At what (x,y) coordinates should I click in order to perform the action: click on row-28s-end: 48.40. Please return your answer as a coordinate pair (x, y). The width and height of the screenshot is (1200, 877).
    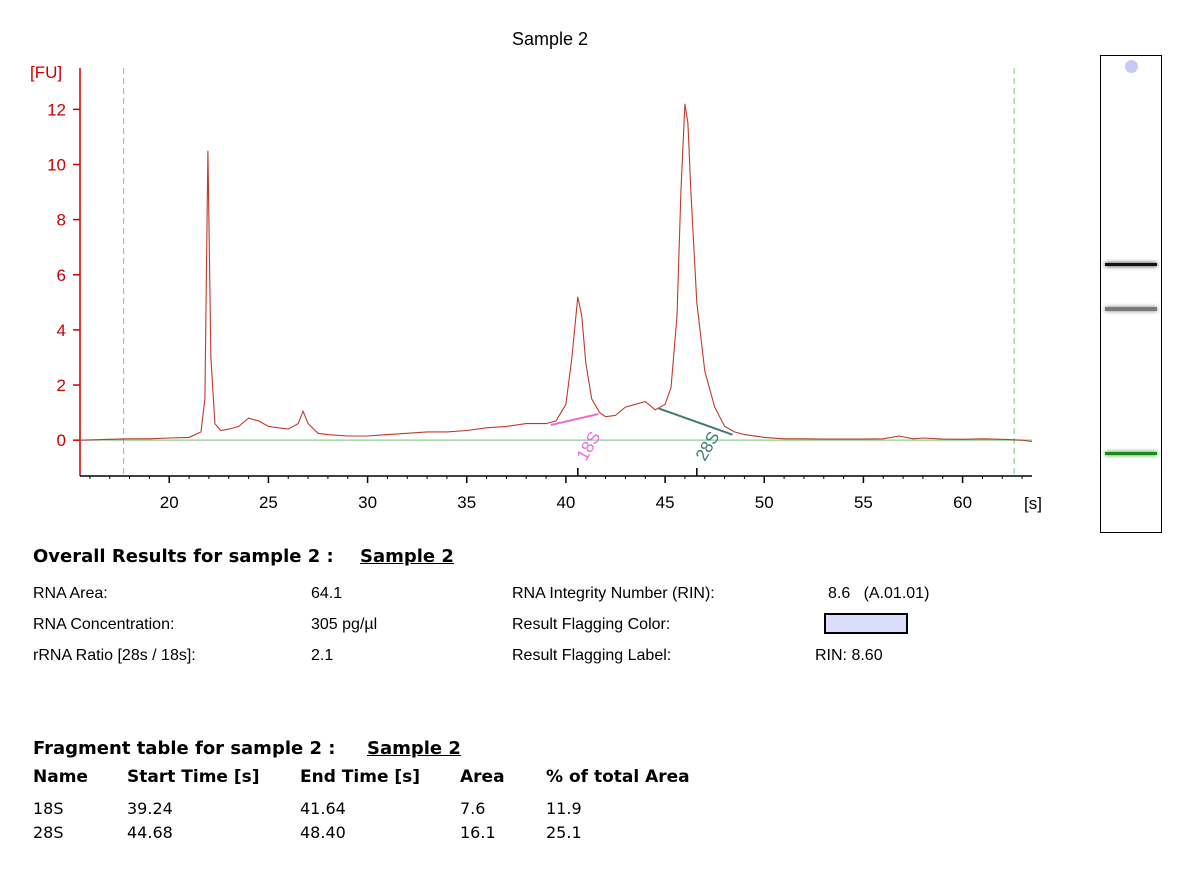
    Looking at the image, I should click on (323, 832).